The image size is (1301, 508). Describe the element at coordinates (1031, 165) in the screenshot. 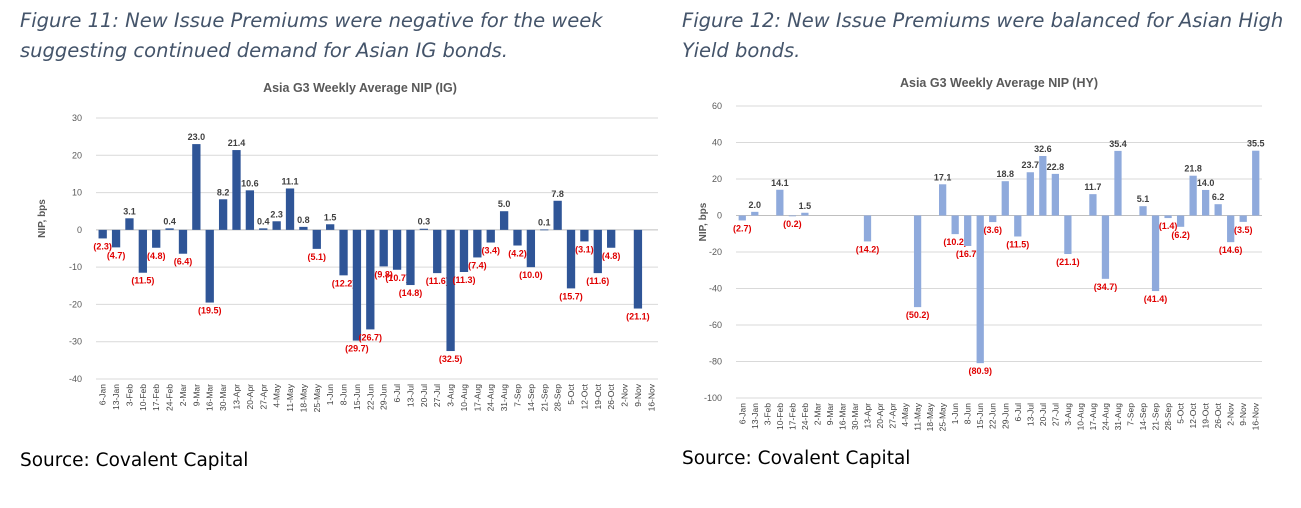

I see `data-label: 23.7` at that location.